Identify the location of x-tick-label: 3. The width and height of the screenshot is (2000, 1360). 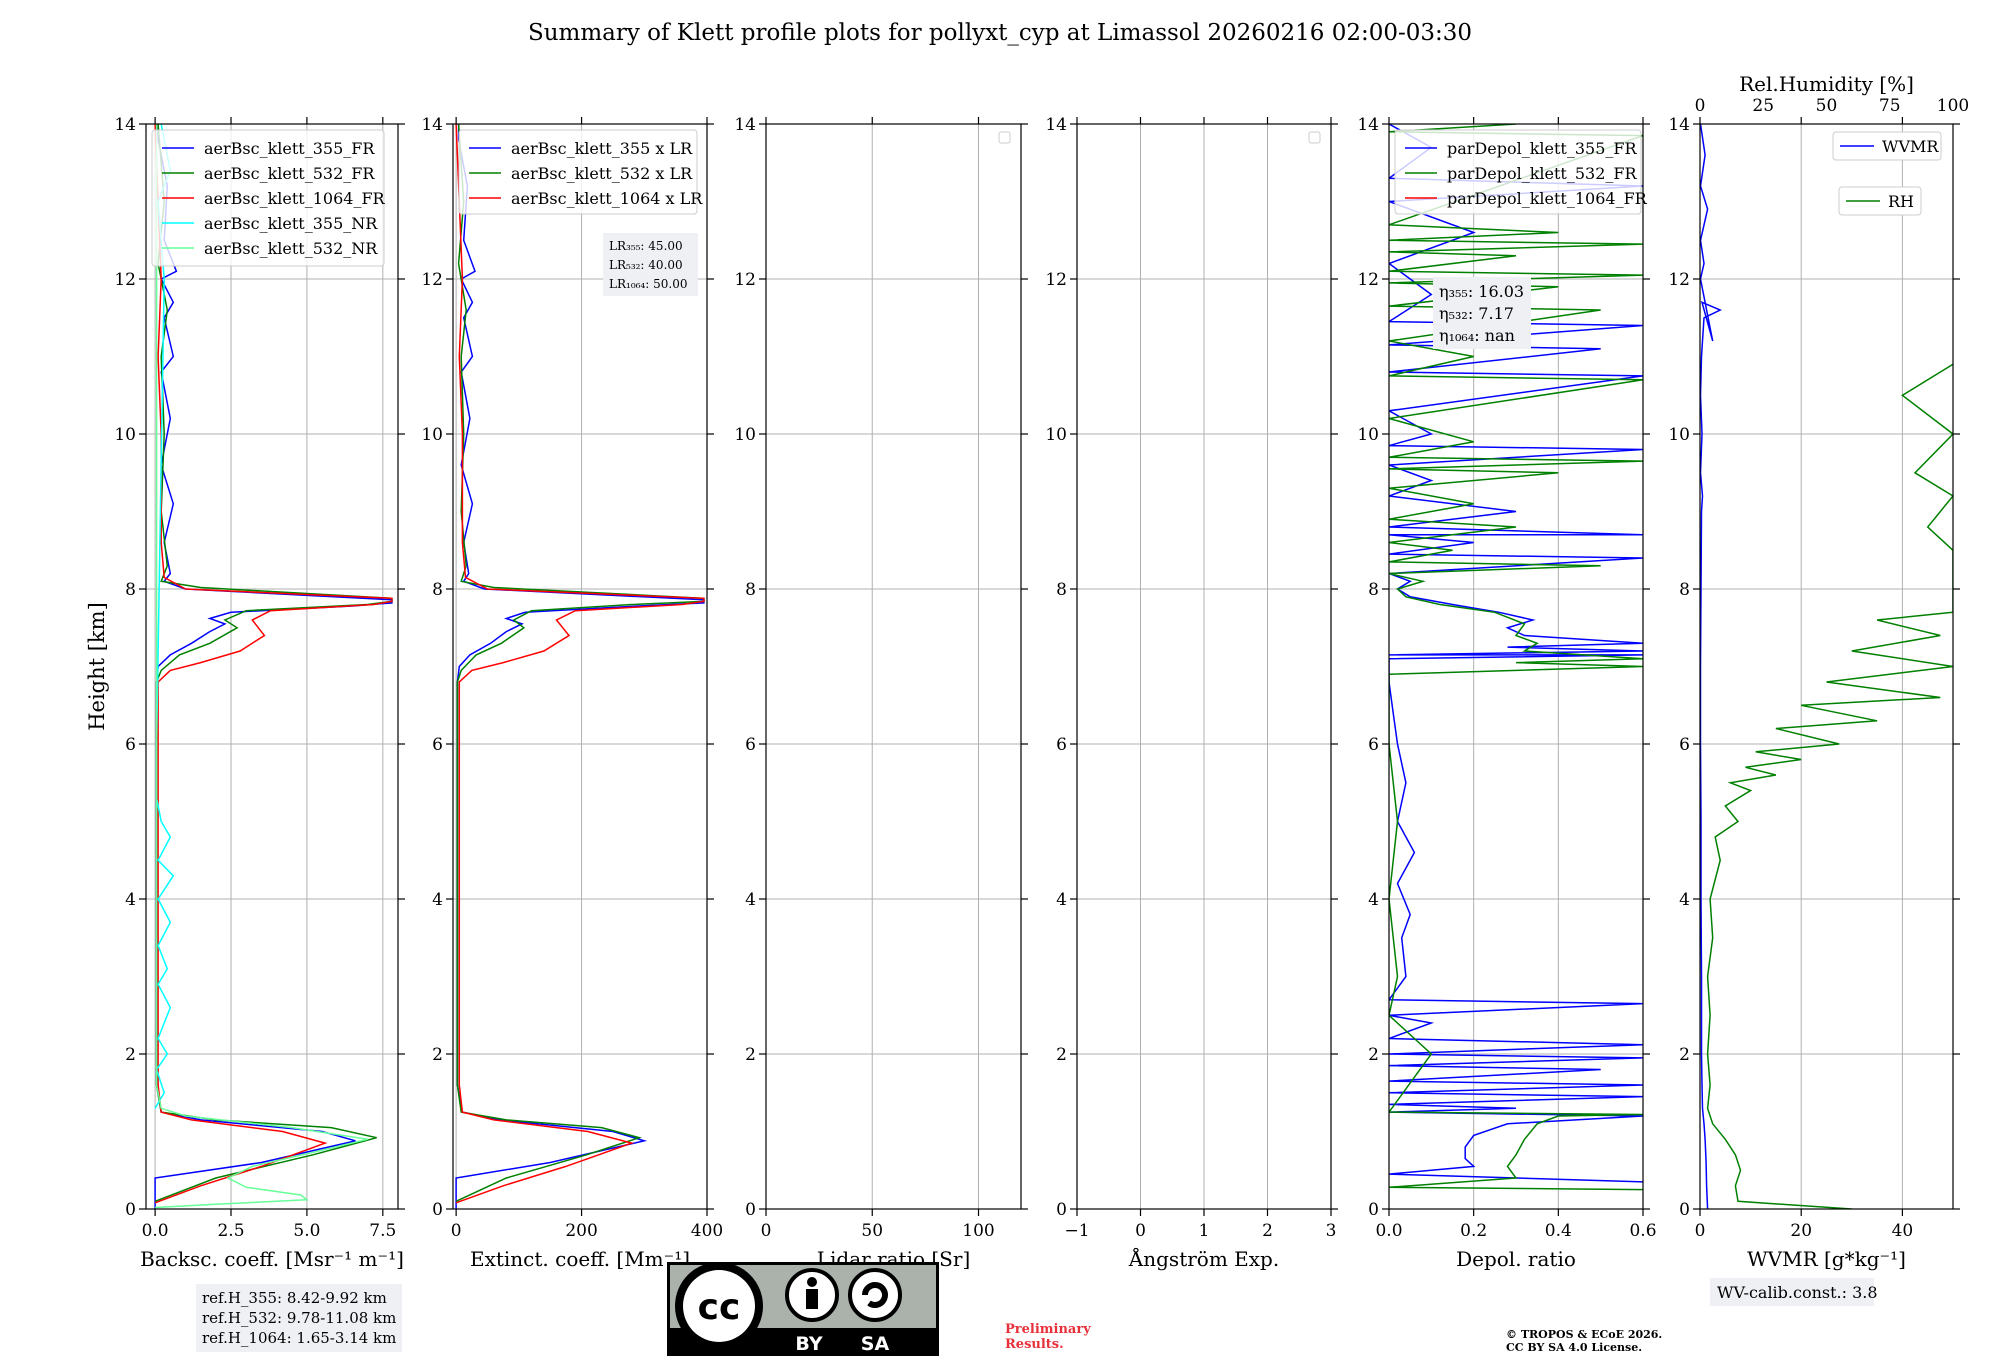
(1331, 1231).